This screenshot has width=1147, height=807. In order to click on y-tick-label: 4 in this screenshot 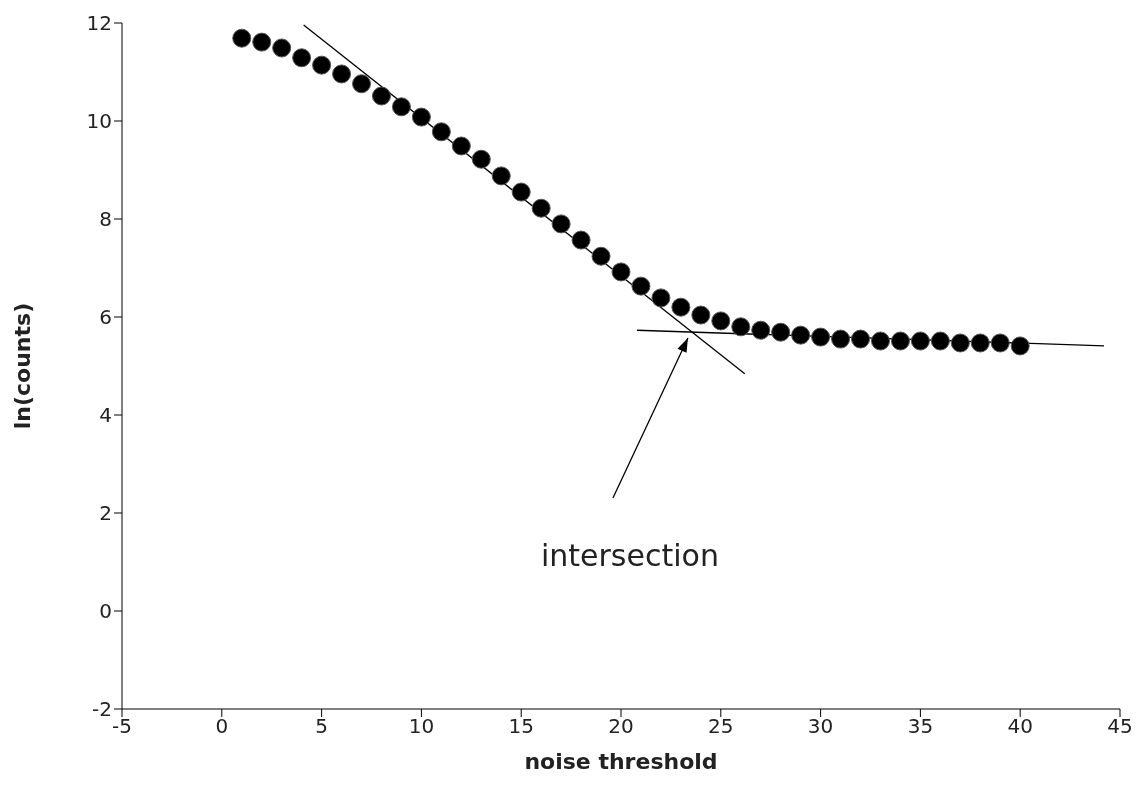, I will do `click(105, 415)`.